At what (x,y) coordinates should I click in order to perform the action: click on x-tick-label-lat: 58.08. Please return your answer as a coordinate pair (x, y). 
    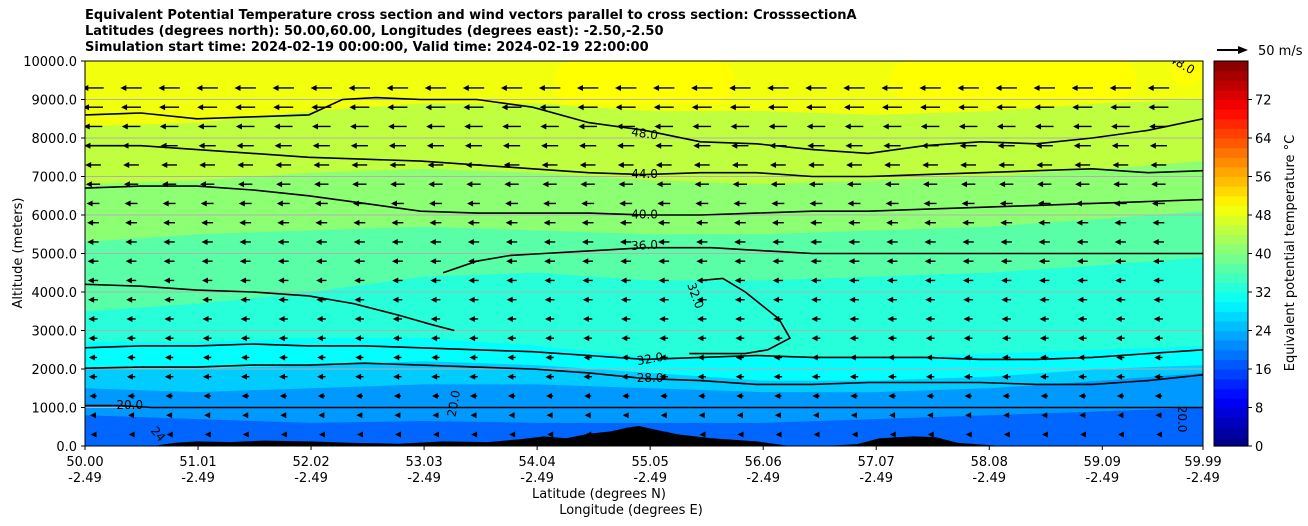
    Looking at the image, I should click on (989, 462).